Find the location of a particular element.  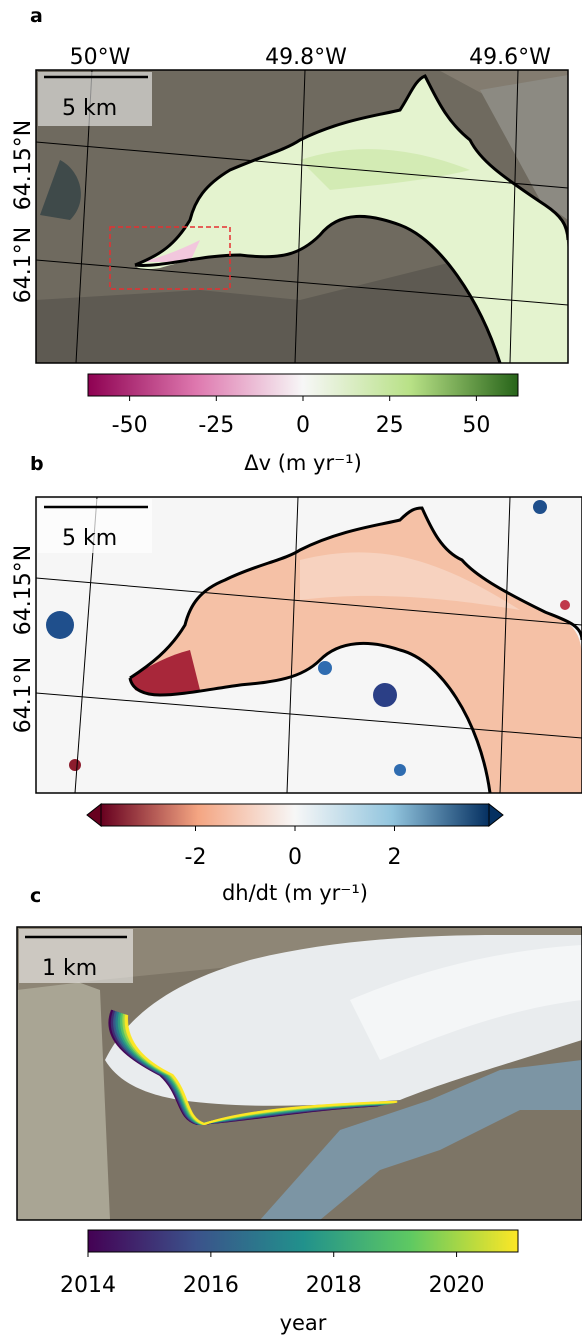

colorbar-b: -2 0 2 dh/dt (m yr⁻¹) is located at coordinates (295, 853).